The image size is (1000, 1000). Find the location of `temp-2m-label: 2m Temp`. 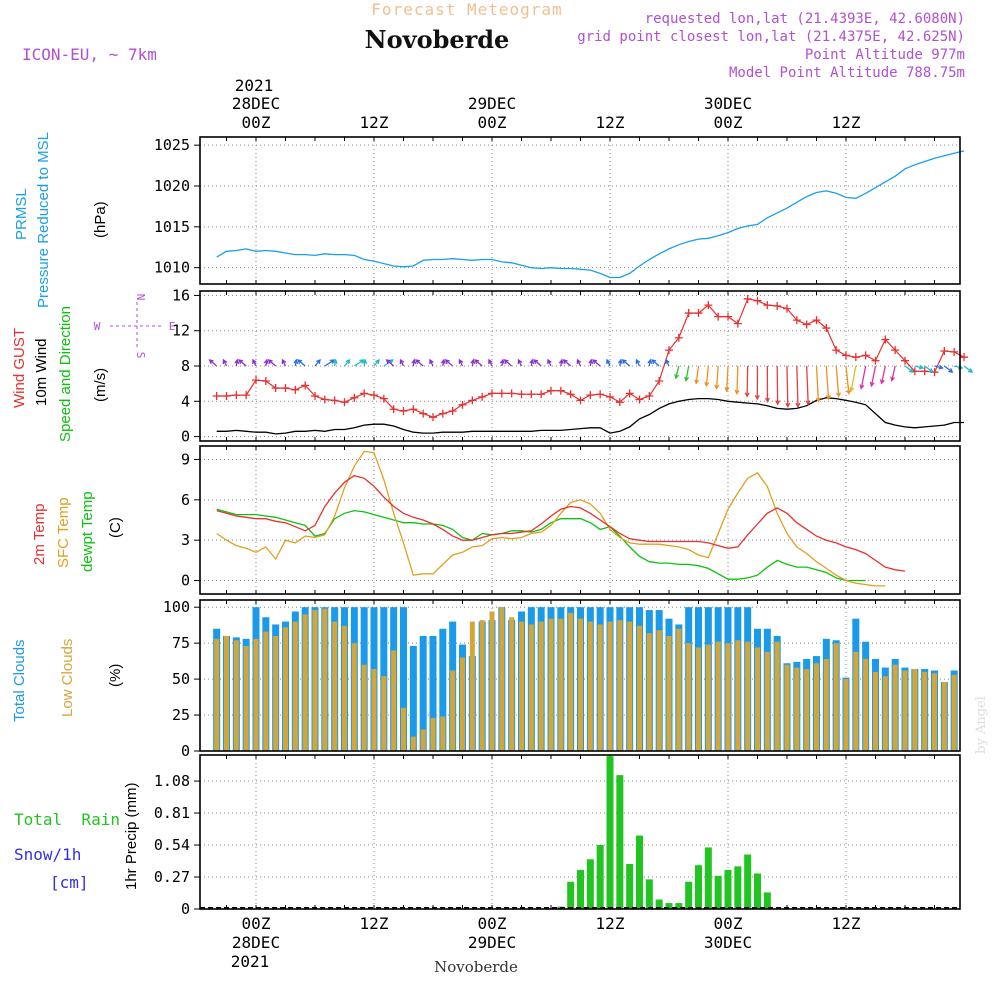

temp-2m-label: 2m Temp is located at coordinates (39, 534).